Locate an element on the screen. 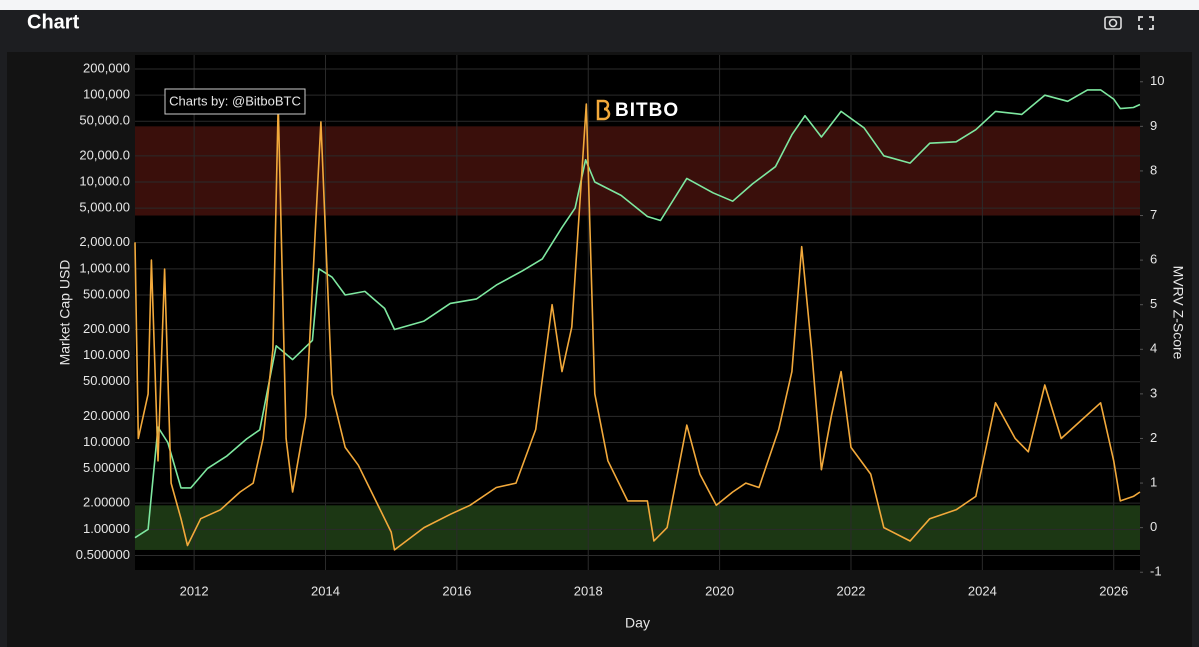  y2-tick-label: 3 is located at coordinates (1153, 392).